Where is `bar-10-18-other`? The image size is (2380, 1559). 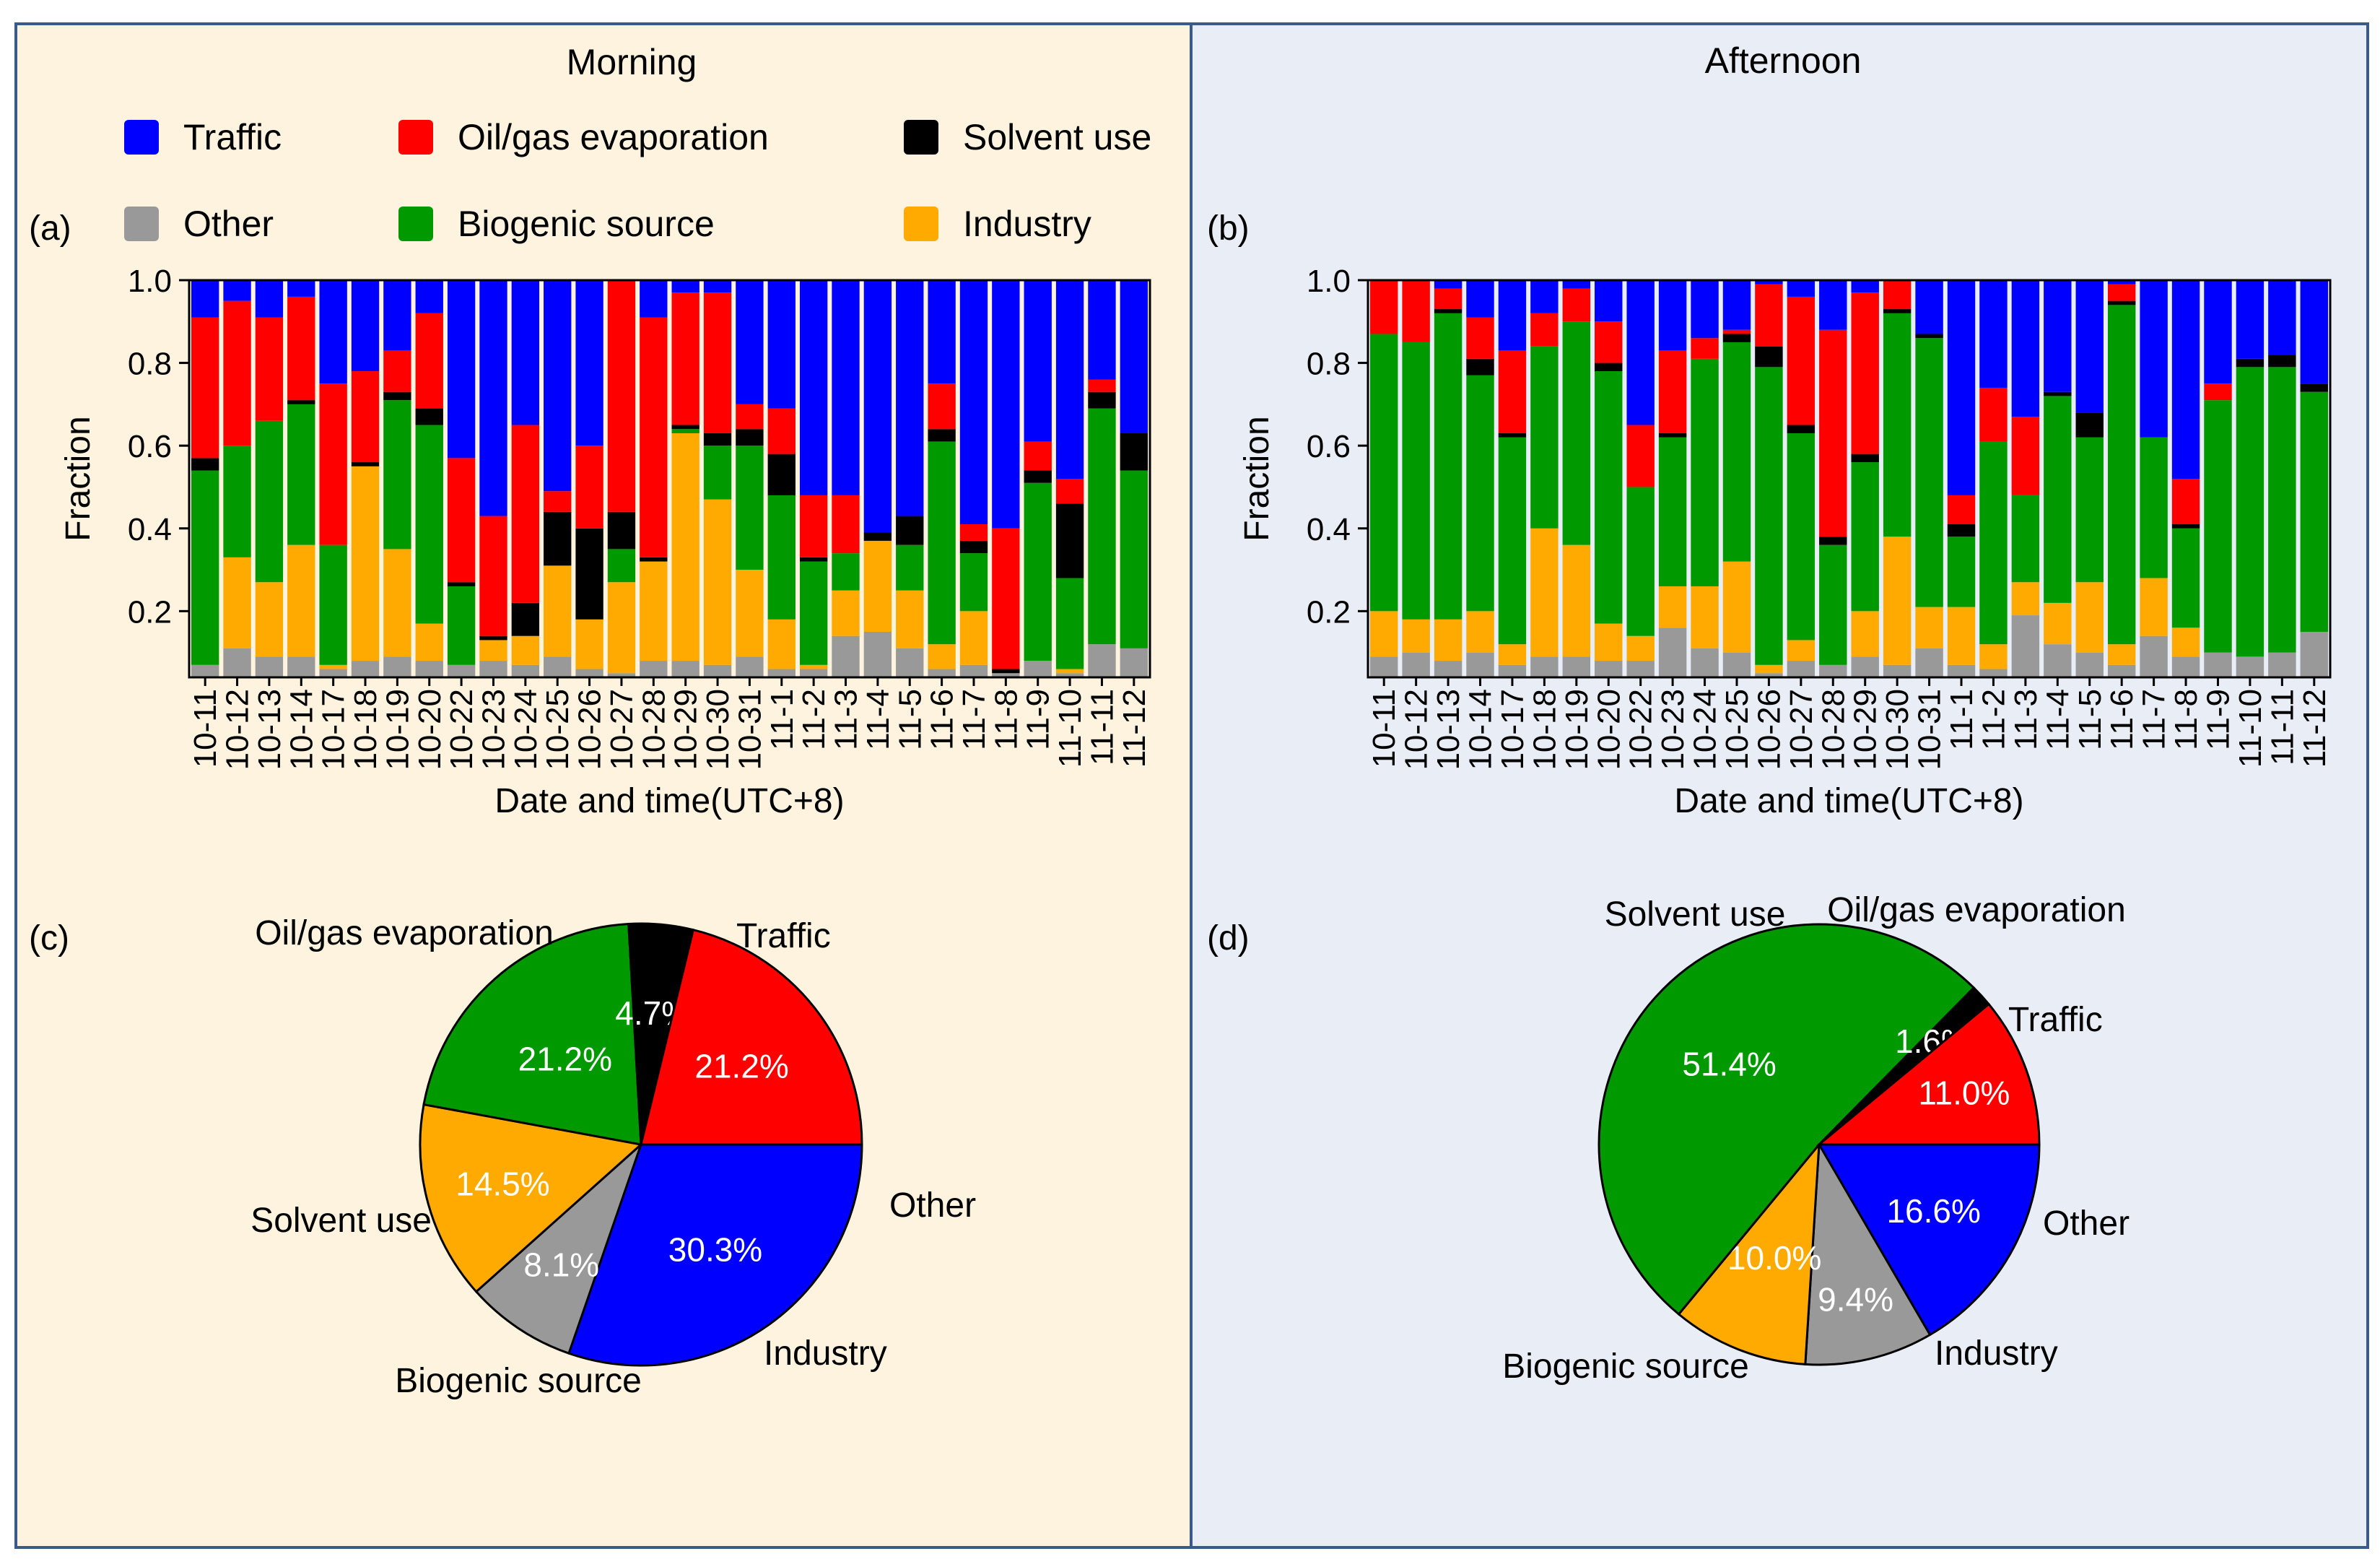 bar-10-18-other is located at coordinates (365, 669).